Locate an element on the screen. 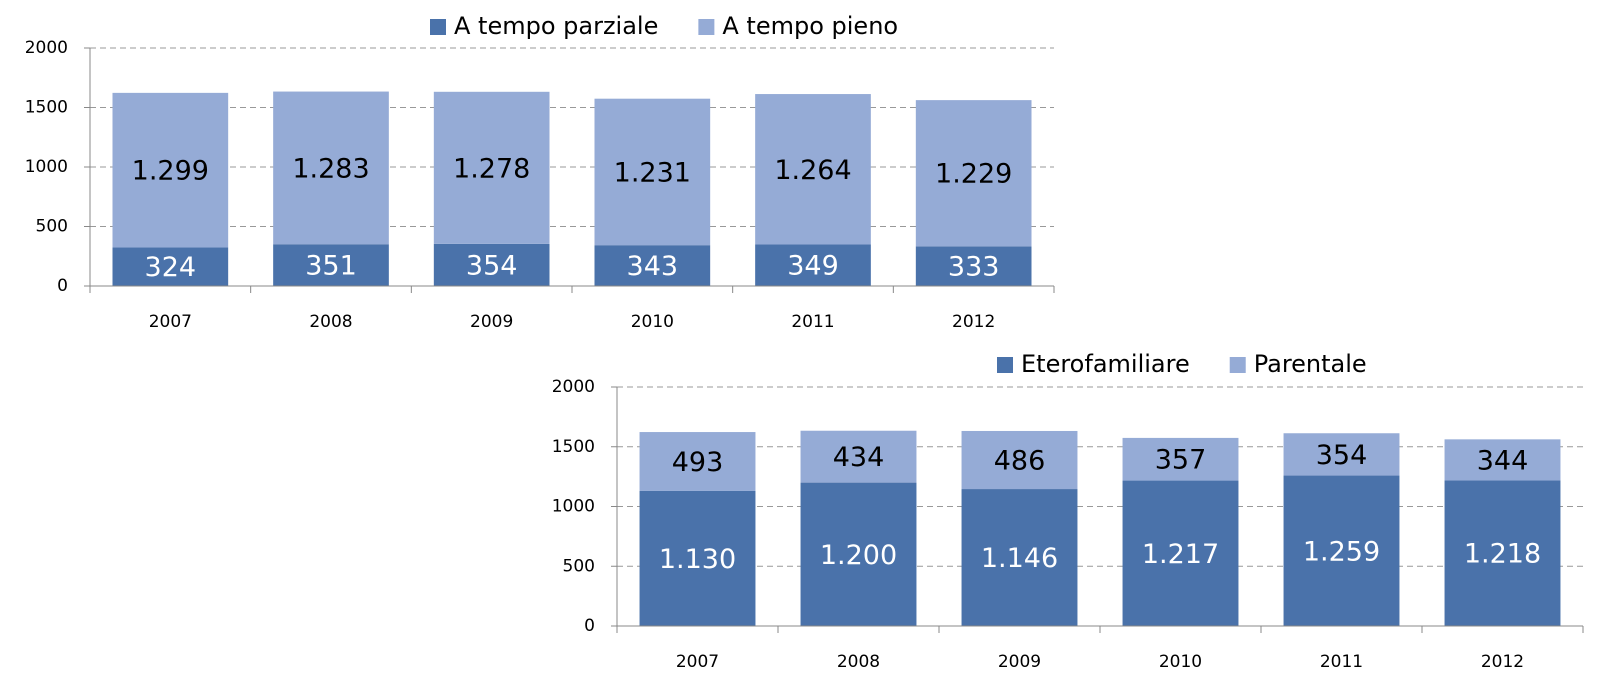 This screenshot has height=686, width=1614. data-label: 324 is located at coordinates (171, 267).